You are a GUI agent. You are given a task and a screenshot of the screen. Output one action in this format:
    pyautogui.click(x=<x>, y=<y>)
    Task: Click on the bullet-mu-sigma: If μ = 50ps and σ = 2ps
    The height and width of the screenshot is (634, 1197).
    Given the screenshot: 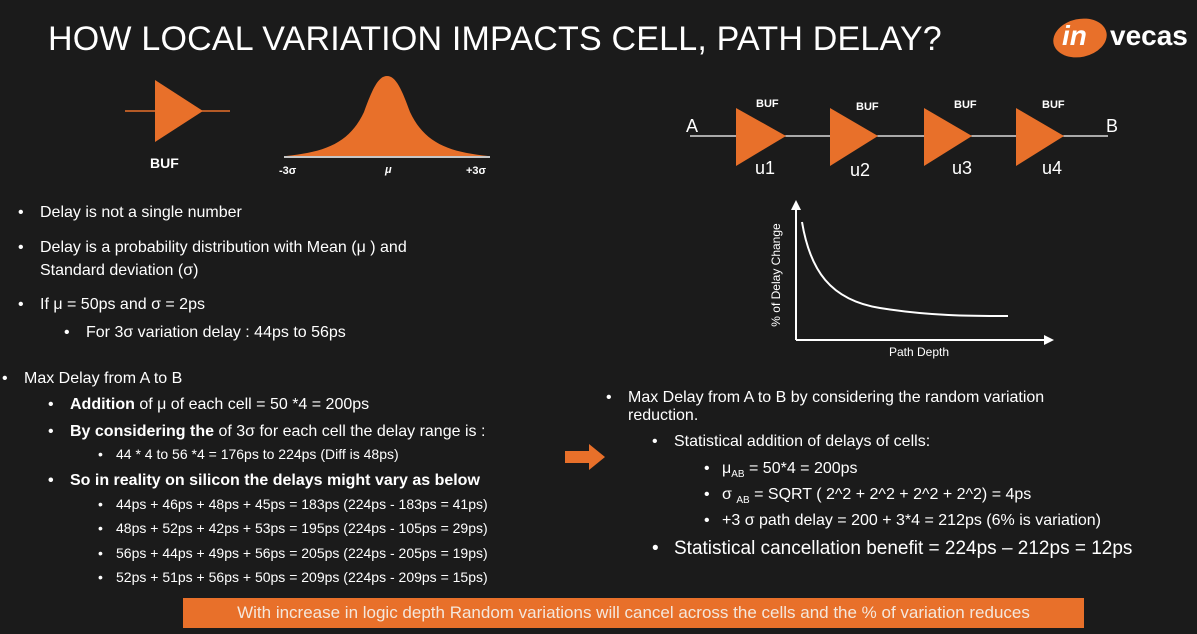 What is the action you would take?
    pyautogui.click(x=111, y=305)
    